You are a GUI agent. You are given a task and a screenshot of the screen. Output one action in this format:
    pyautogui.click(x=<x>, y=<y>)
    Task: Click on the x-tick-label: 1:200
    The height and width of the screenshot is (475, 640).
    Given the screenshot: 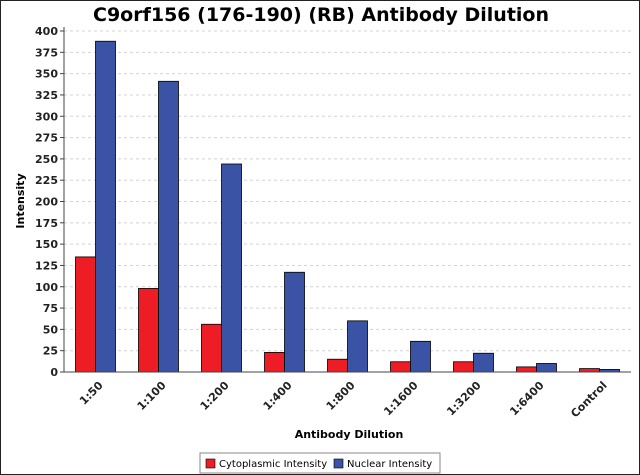 What is the action you would take?
    pyautogui.click(x=215, y=396)
    